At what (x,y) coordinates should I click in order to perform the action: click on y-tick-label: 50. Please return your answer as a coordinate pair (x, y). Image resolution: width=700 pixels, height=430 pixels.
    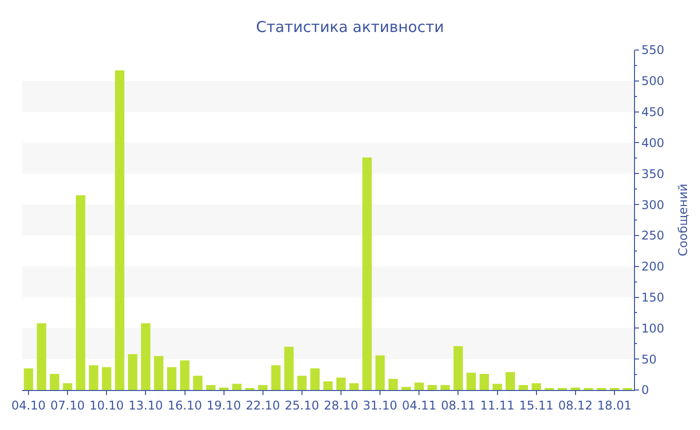
    Looking at the image, I should click on (649, 359).